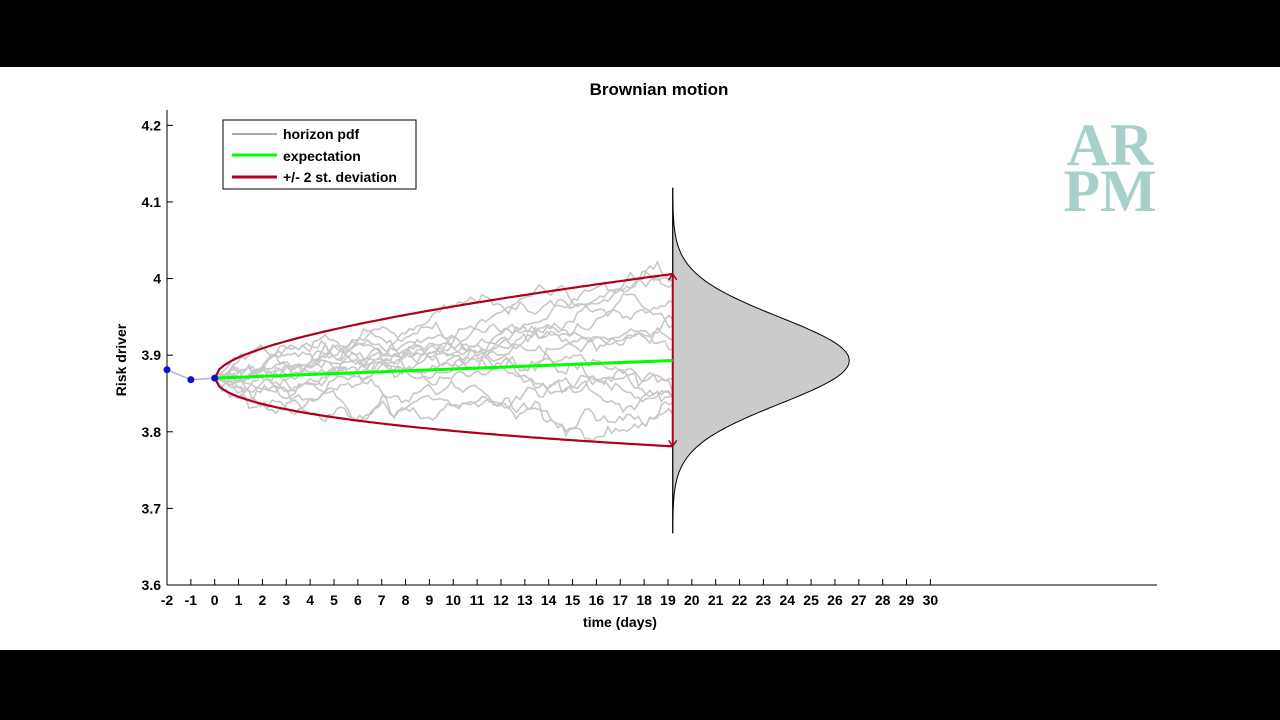 The height and width of the screenshot is (720, 1280). I want to click on history-points, so click(191, 375).